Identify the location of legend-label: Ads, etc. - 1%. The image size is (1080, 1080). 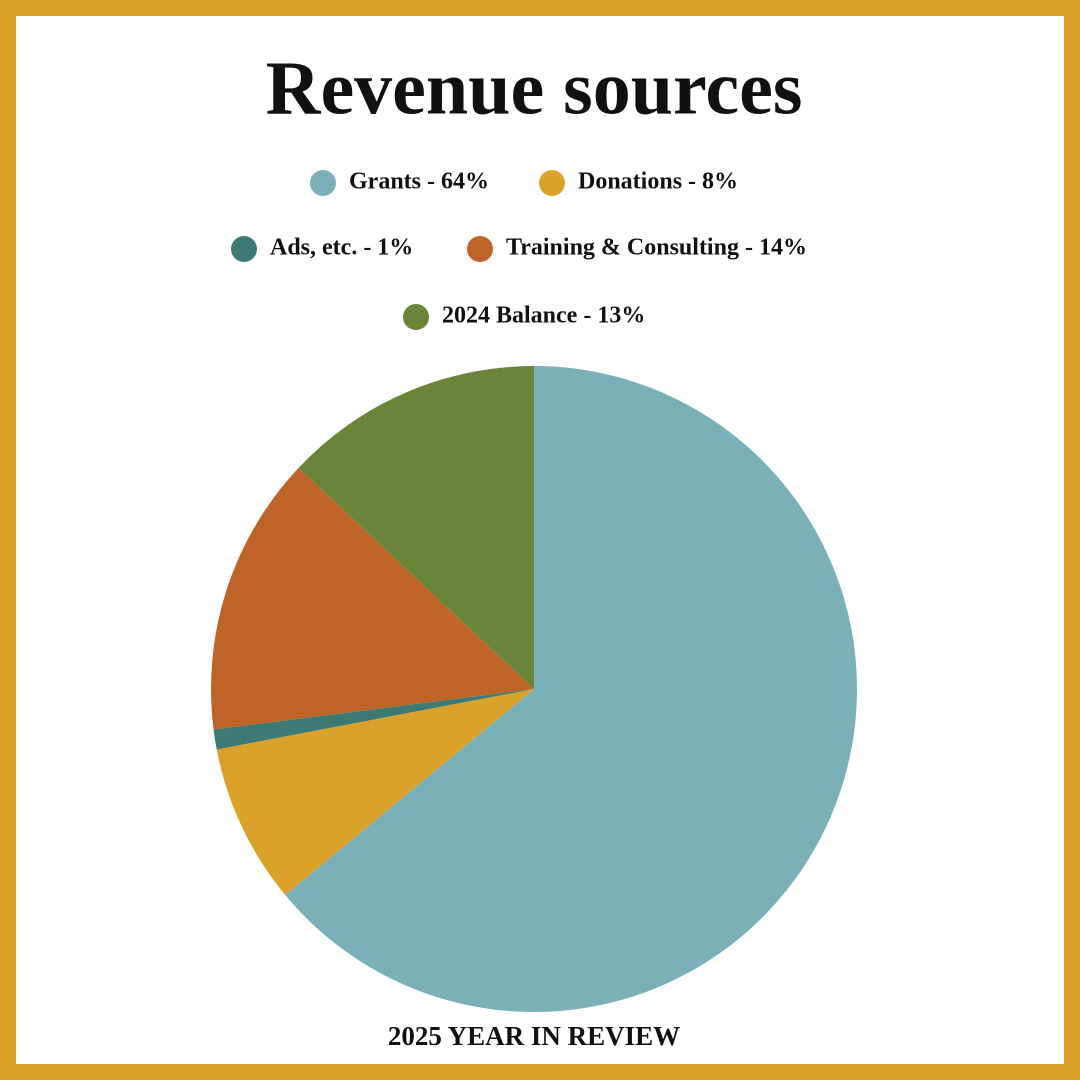
(341, 248).